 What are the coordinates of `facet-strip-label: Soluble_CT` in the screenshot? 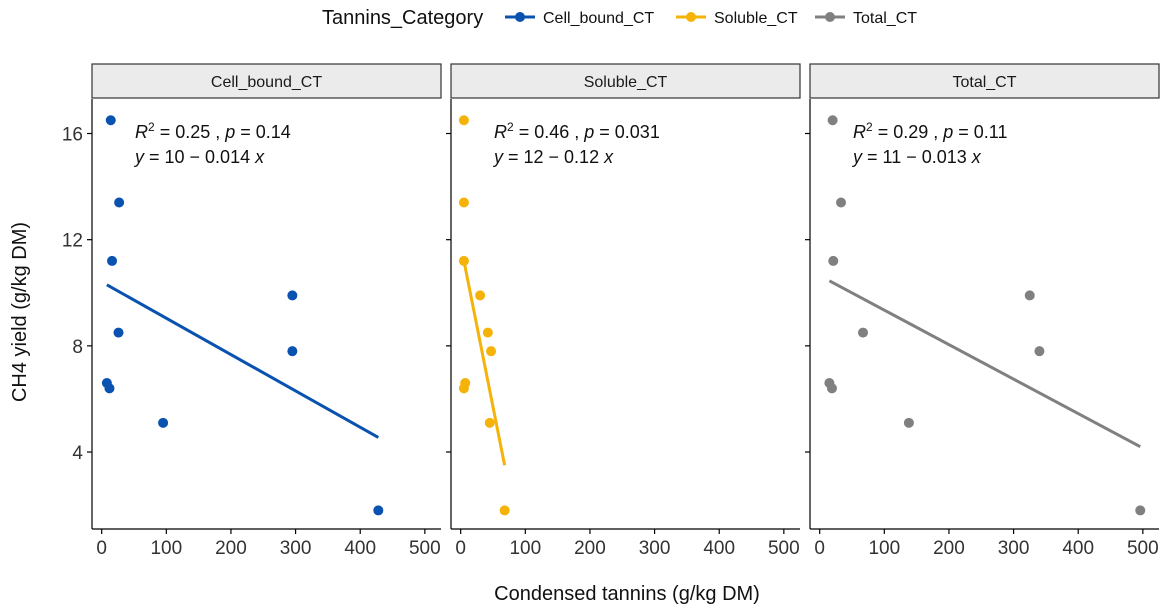 It's located at (626, 82).